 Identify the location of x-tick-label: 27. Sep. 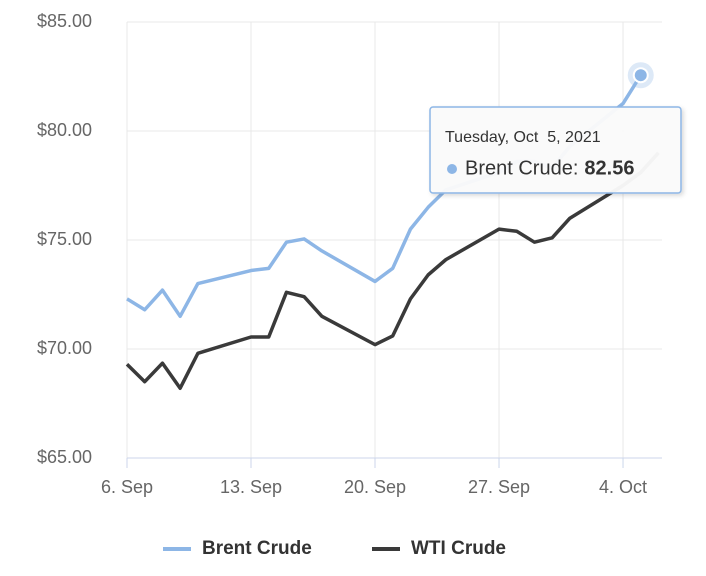
(499, 487).